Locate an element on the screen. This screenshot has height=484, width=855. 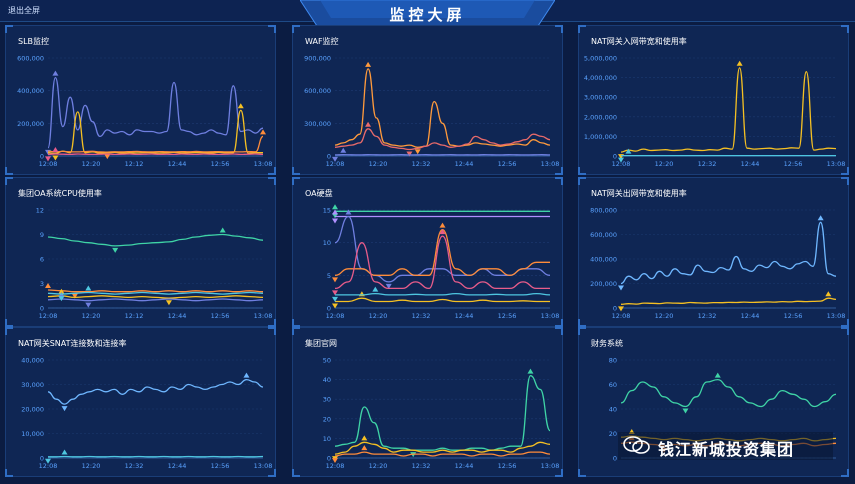
exit-fullscreen-button: 退出全屏 is located at coordinates (24, 10).